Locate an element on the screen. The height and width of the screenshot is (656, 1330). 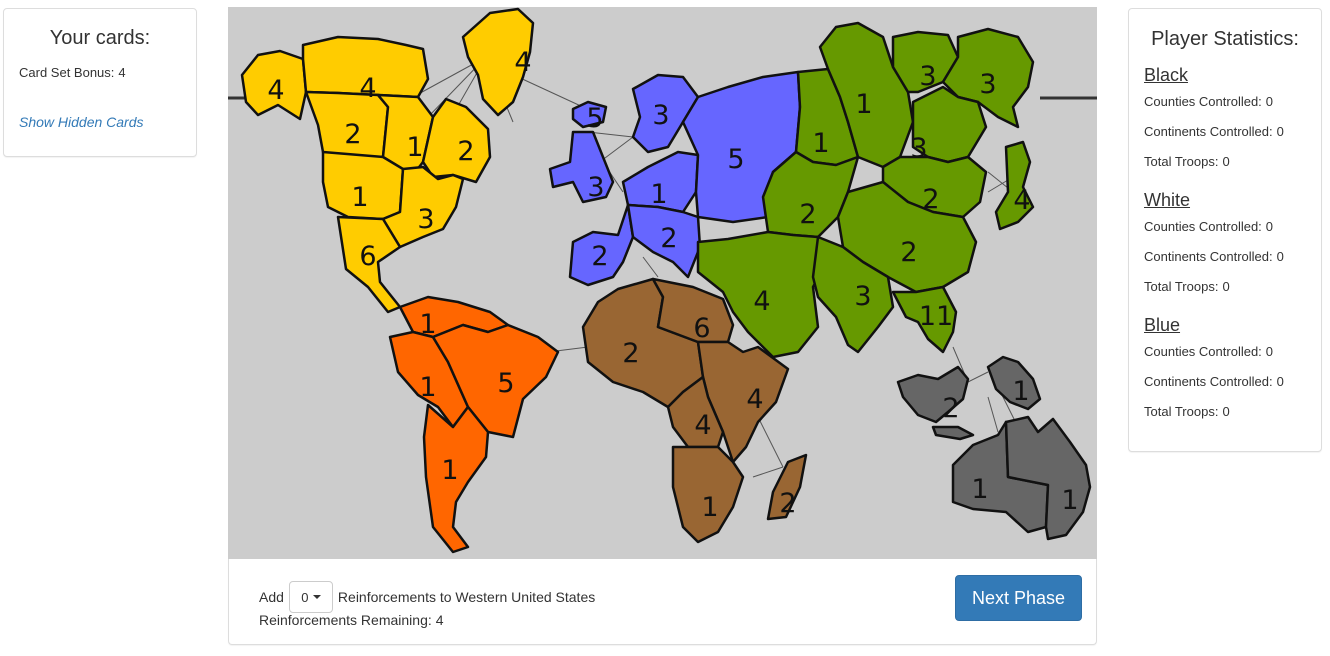
continent-africa is located at coordinates (694, 410).